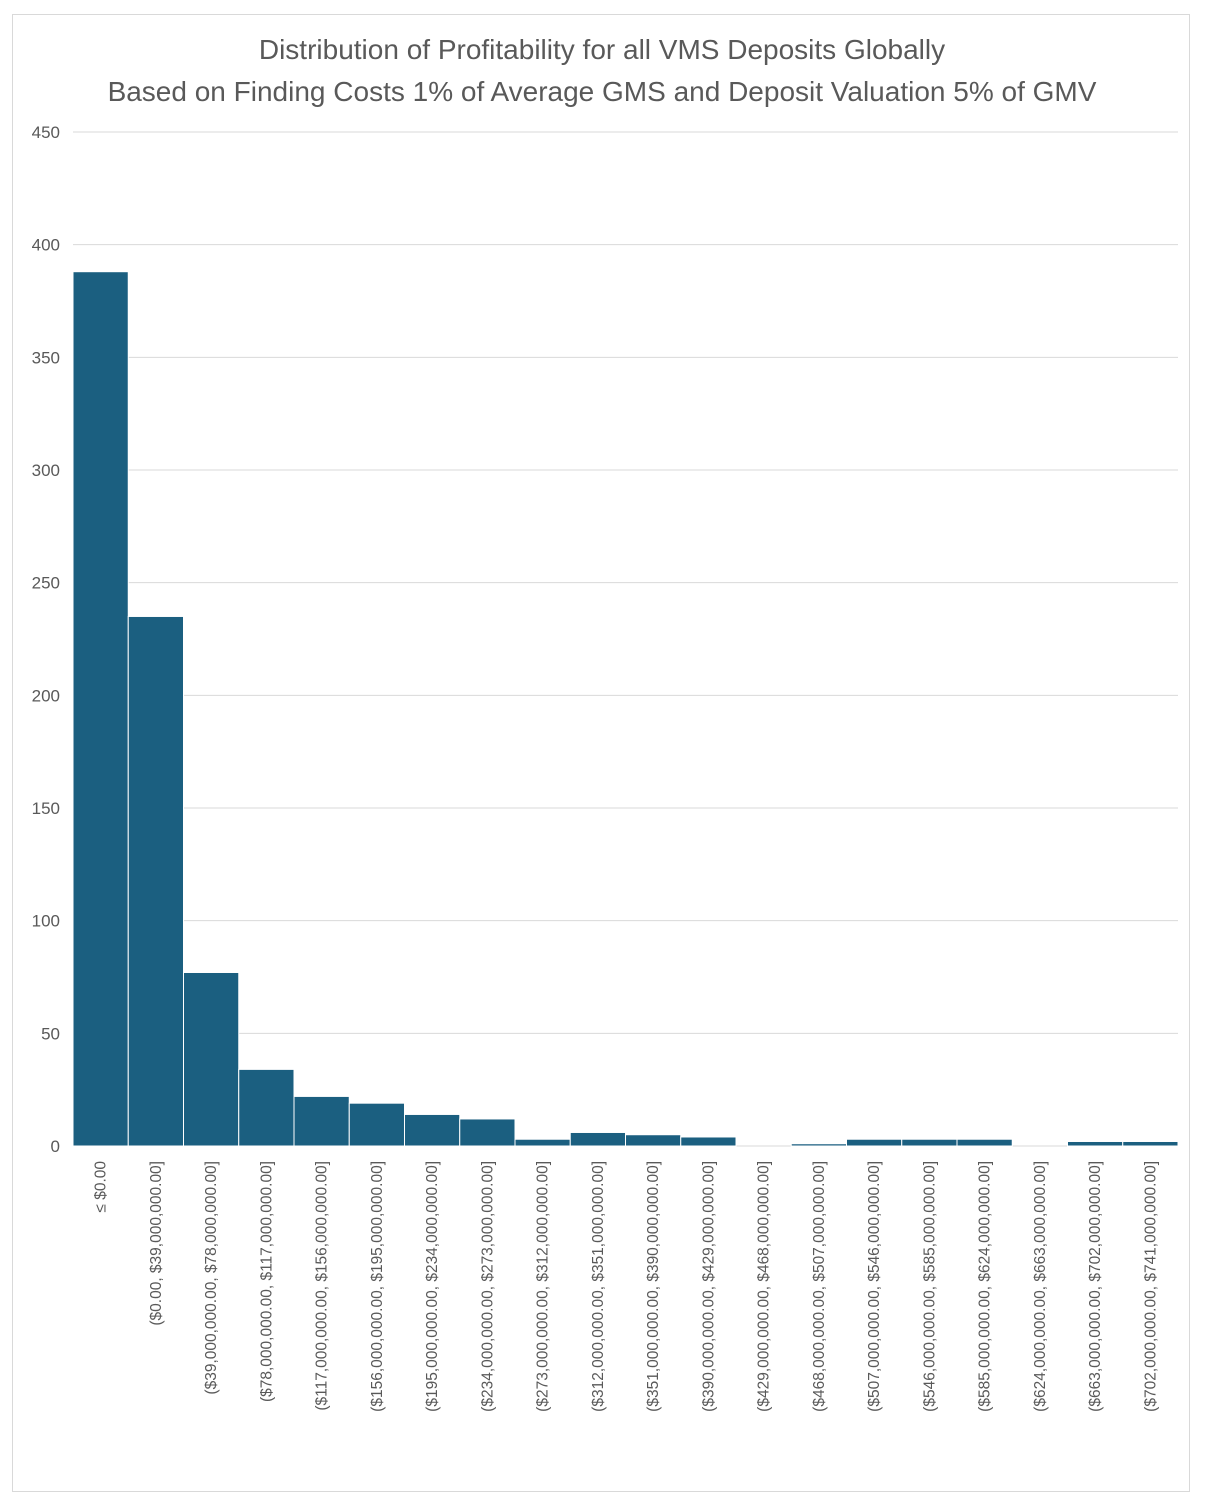 This screenshot has width=1205, height=1508. What do you see at coordinates (874, 1286) in the screenshot?
I see `x-tick-label: ($507,000,000.00, $546,000,000.00]` at bounding box center [874, 1286].